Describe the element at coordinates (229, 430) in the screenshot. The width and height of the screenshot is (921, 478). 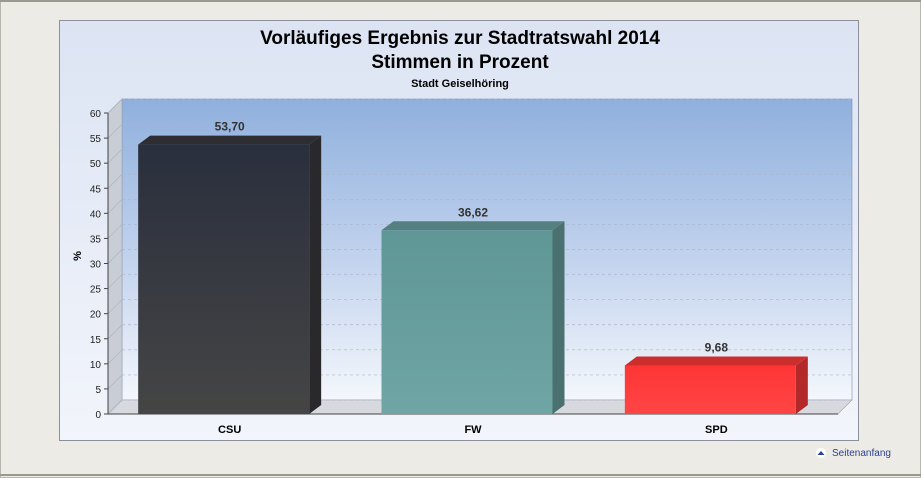
I see `x-tick-label-csu: CSU` at that location.